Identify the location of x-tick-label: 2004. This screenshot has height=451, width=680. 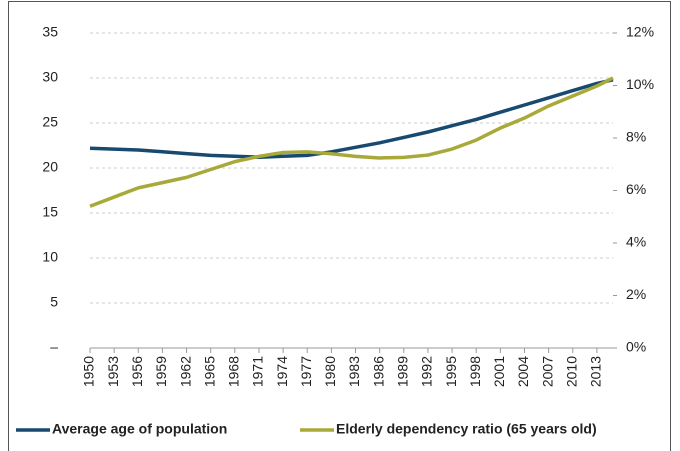
(523, 371).